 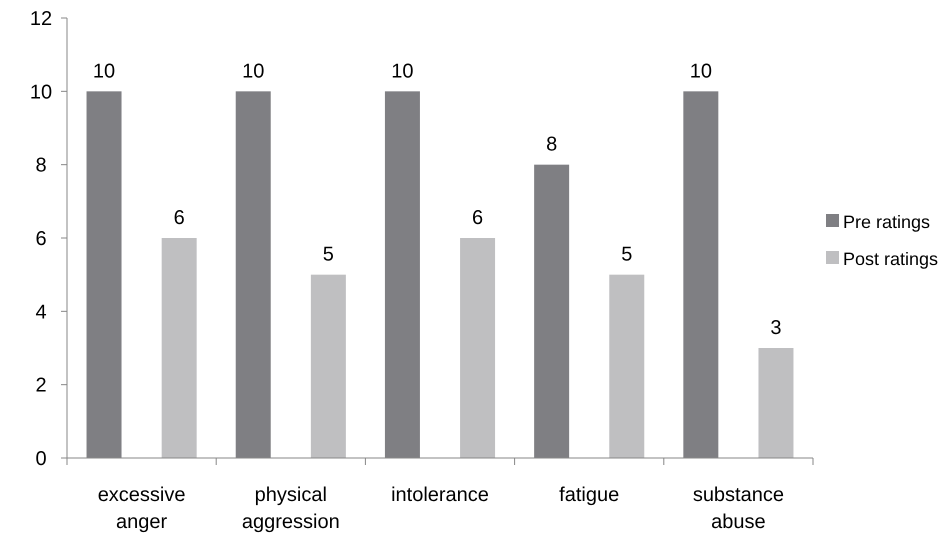 What do you see at coordinates (142, 508) in the screenshot?
I see `x-tick-label: excessive anger` at bounding box center [142, 508].